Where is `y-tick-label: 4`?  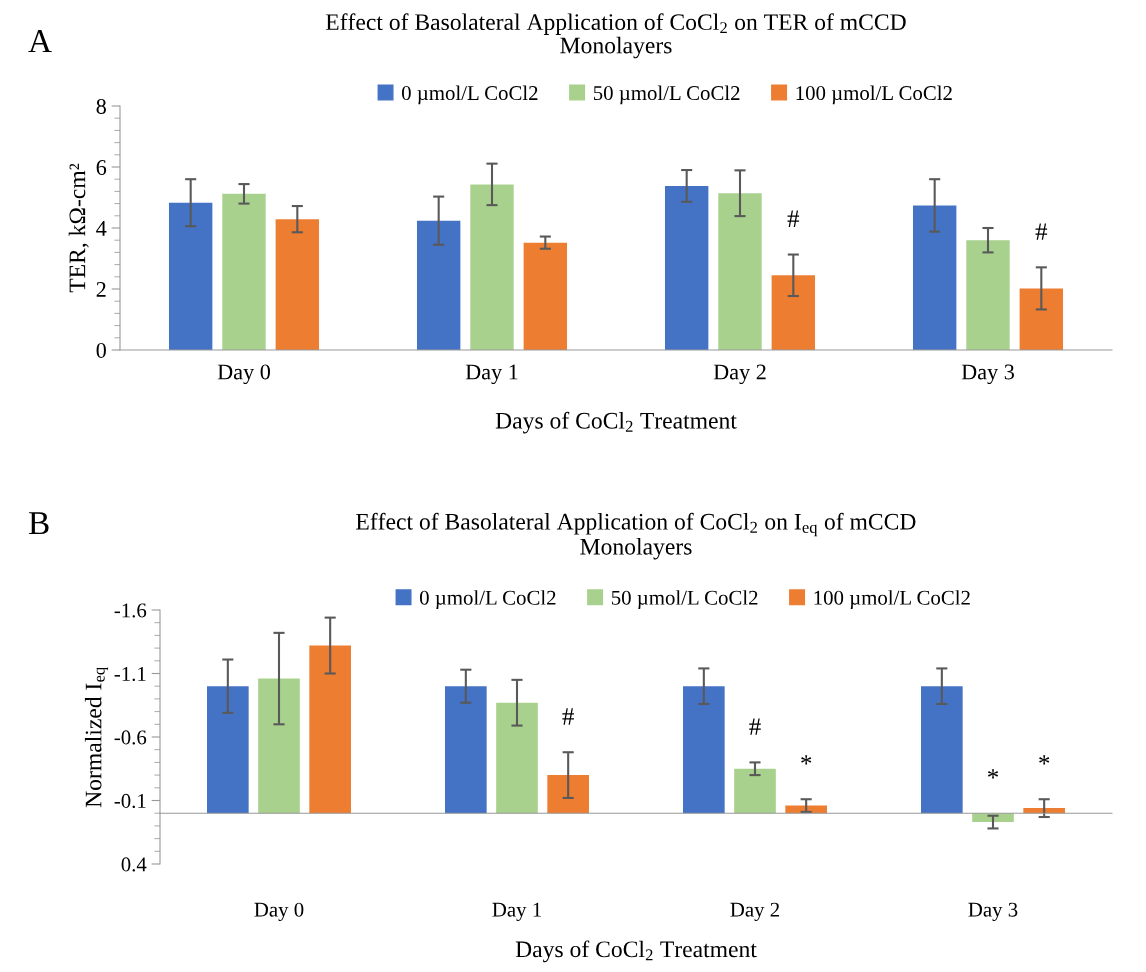
y-tick-label: 4 is located at coordinates (101, 228).